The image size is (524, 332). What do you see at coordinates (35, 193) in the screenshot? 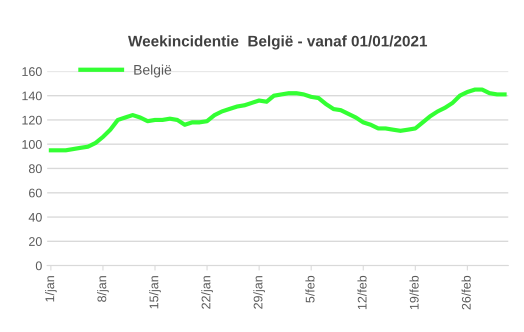
I see `y-tick-label: 60` at bounding box center [35, 193].